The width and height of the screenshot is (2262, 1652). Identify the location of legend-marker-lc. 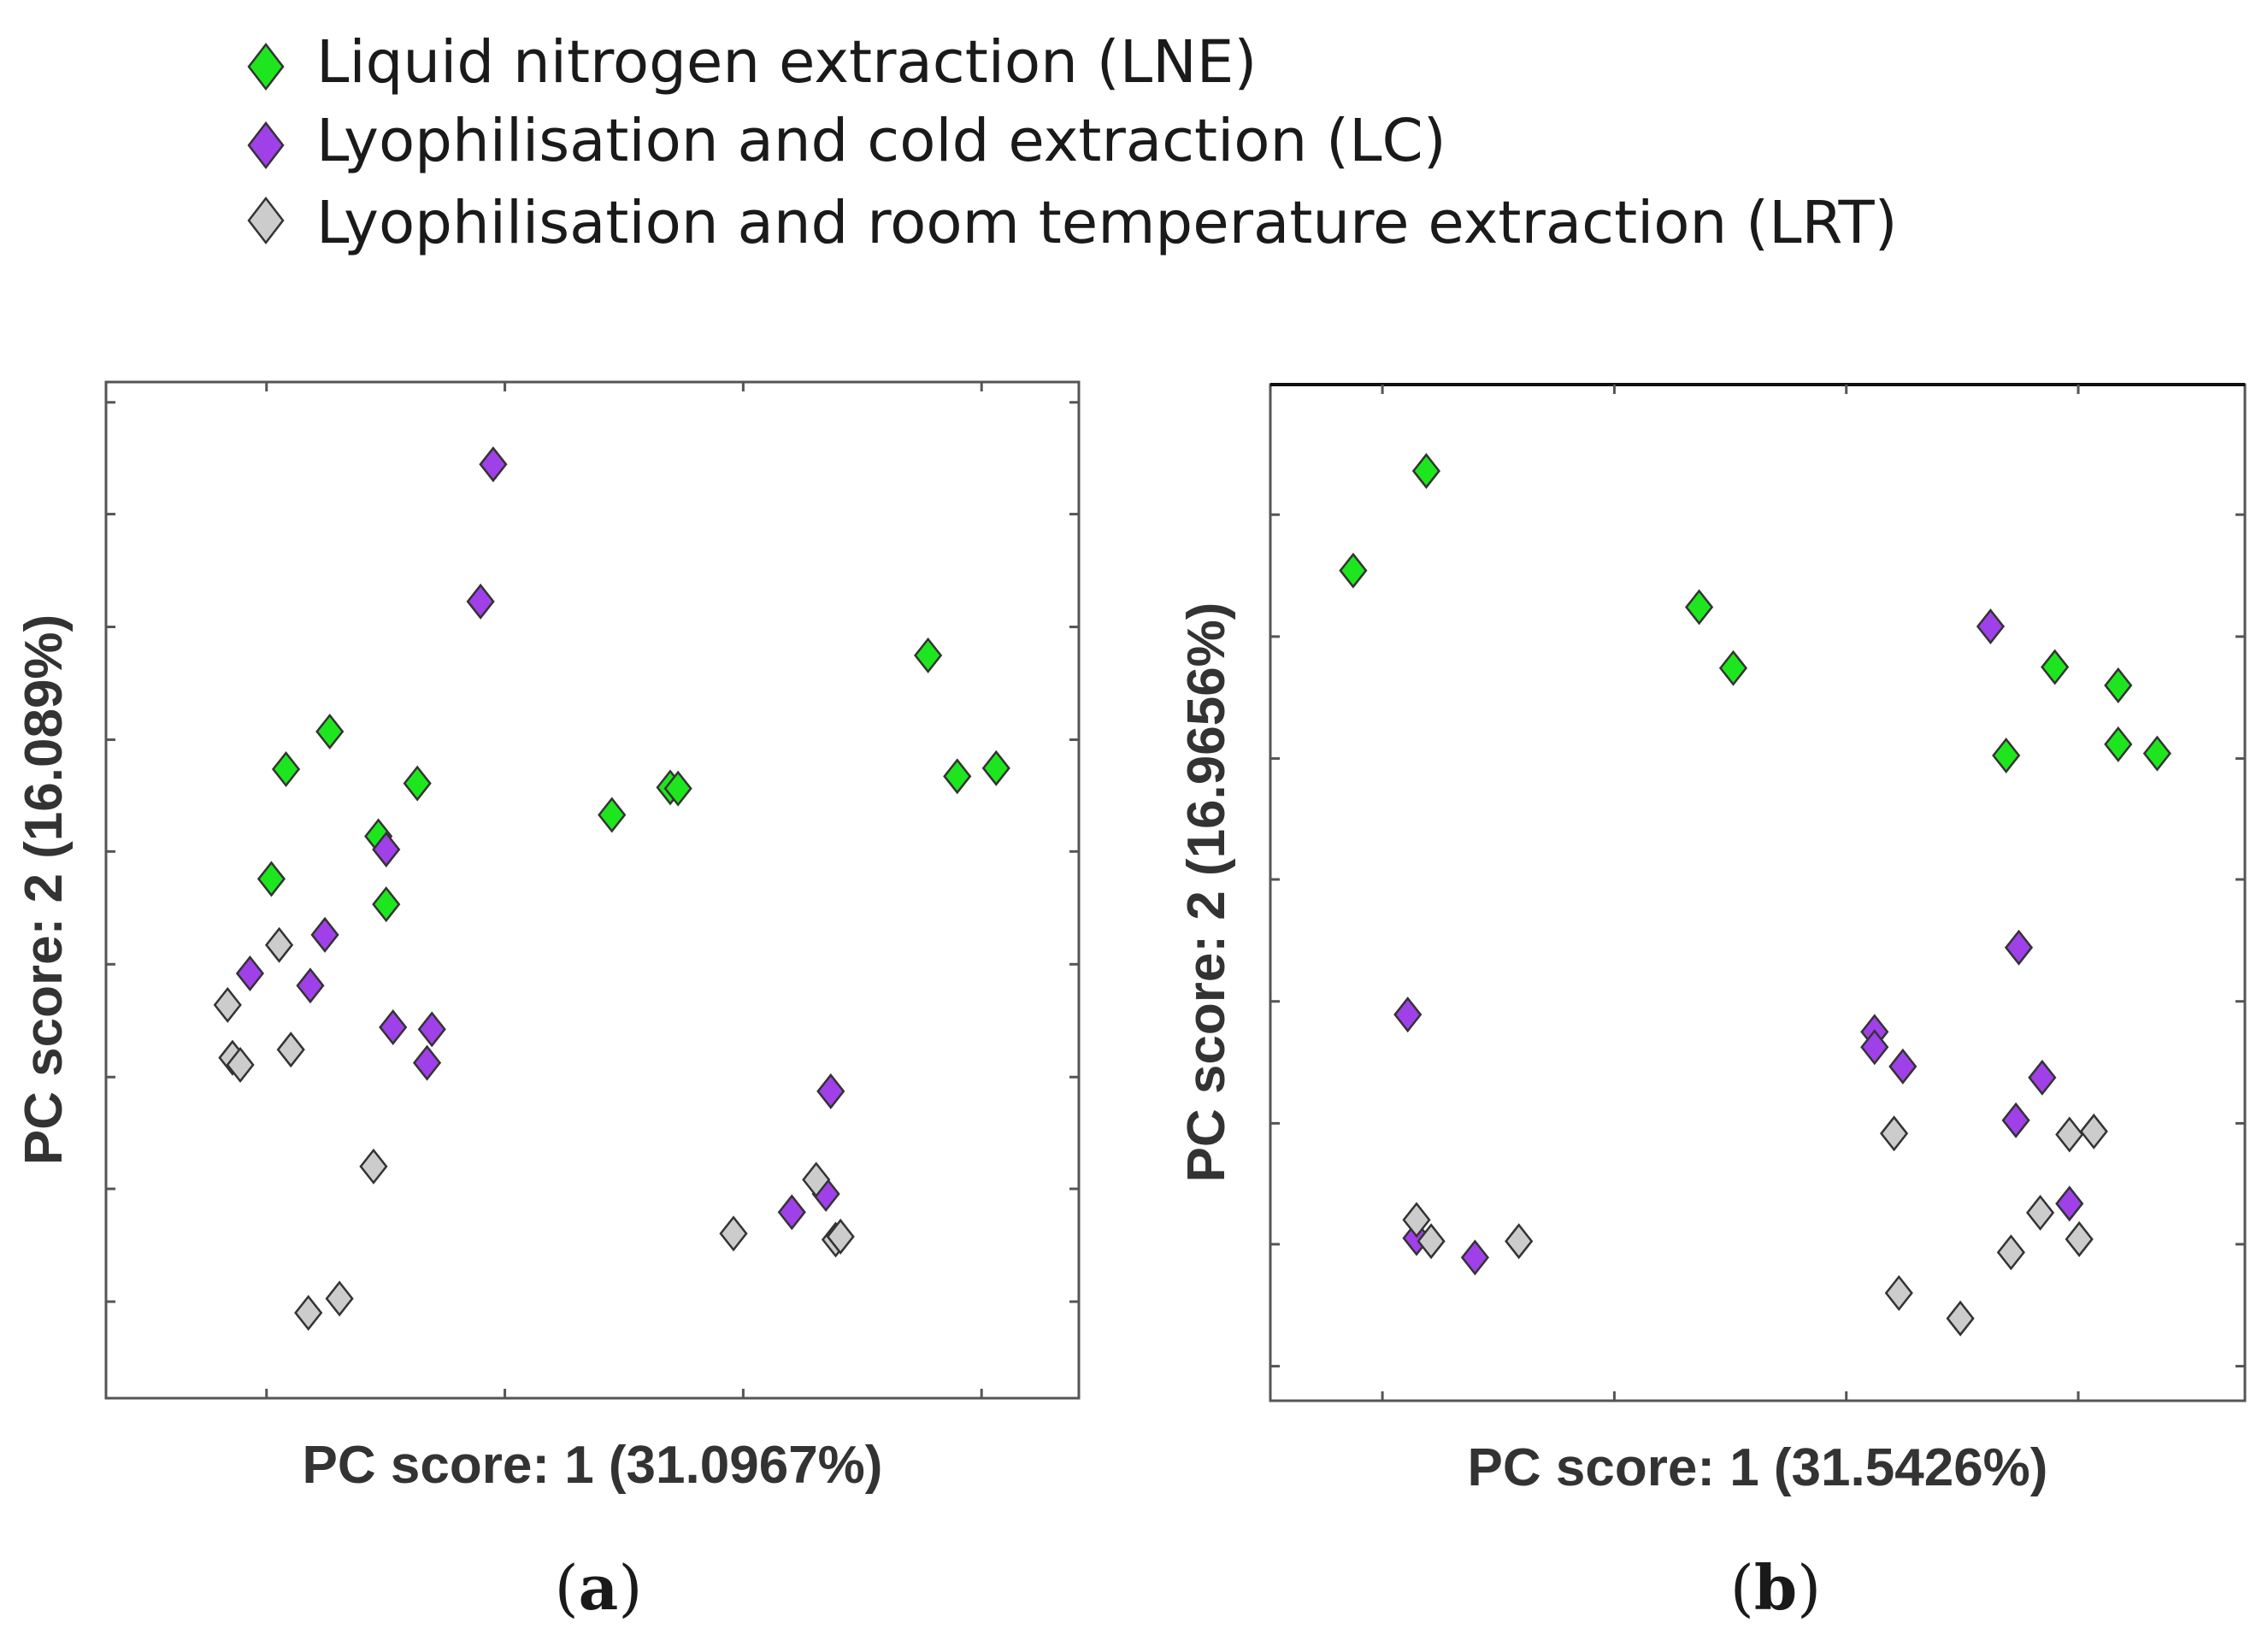
(266, 145).